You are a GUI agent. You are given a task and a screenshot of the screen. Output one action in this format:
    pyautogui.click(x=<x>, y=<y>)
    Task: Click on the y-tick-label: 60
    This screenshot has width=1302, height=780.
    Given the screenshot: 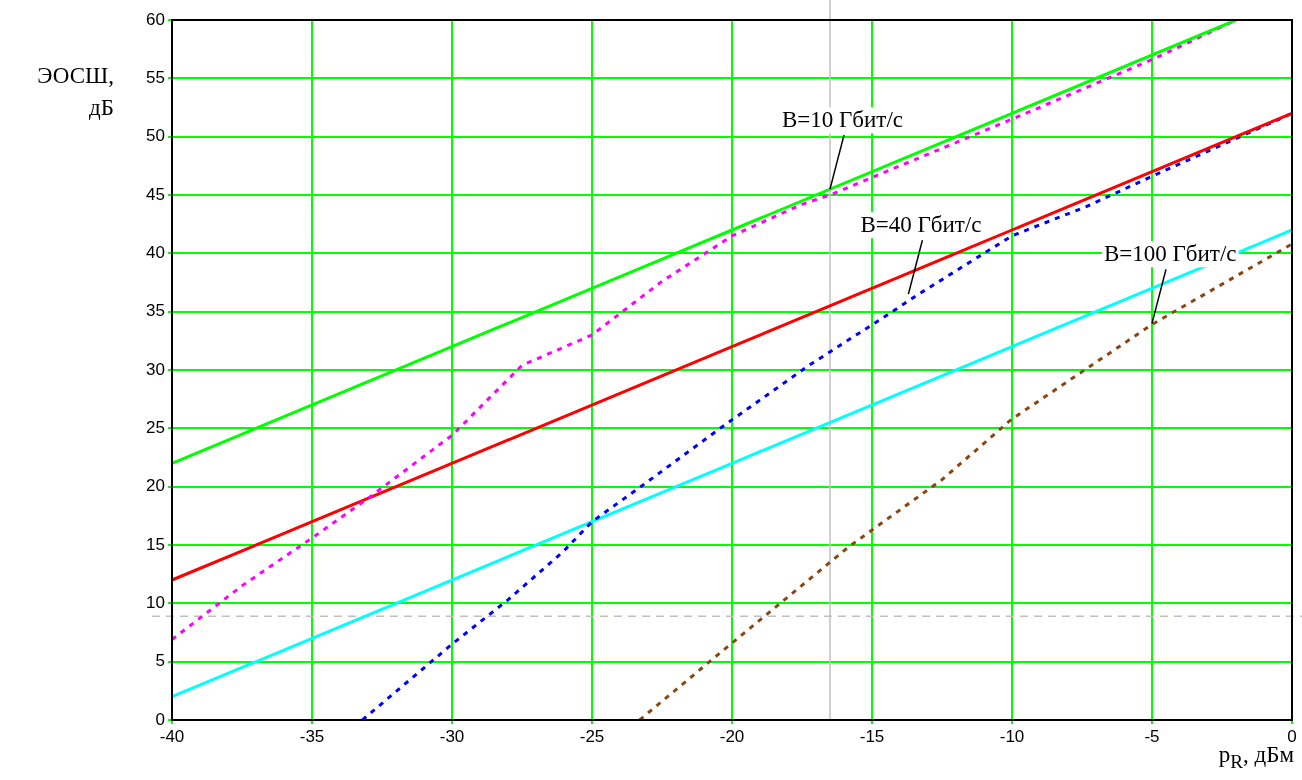 What is the action you would take?
    pyautogui.click(x=155, y=19)
    